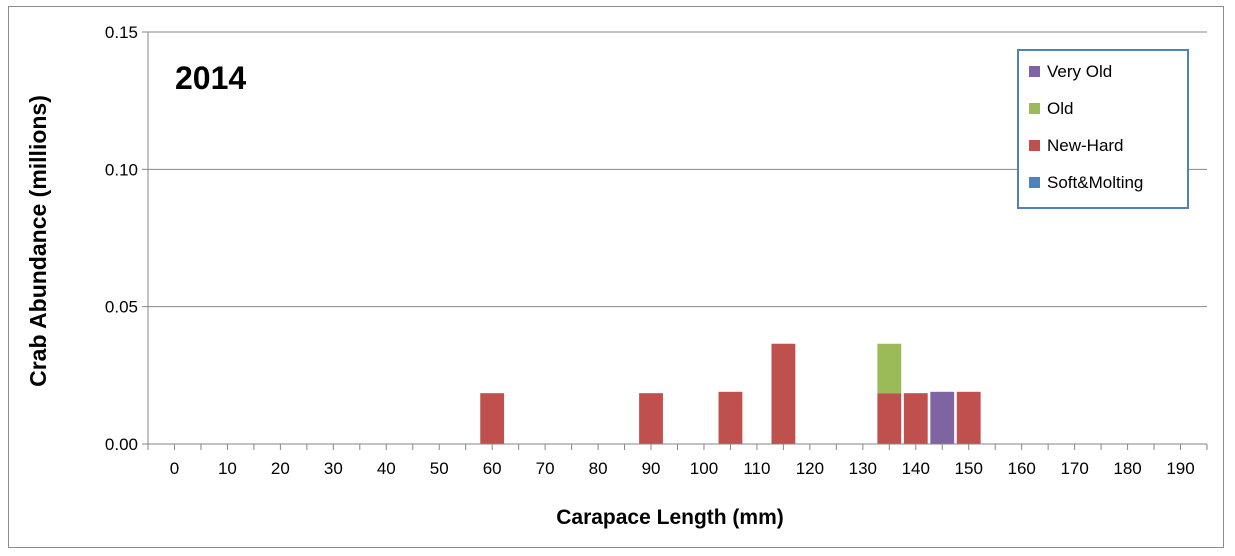  I want to click on x-tick-label: 160, so click(1021, 468).